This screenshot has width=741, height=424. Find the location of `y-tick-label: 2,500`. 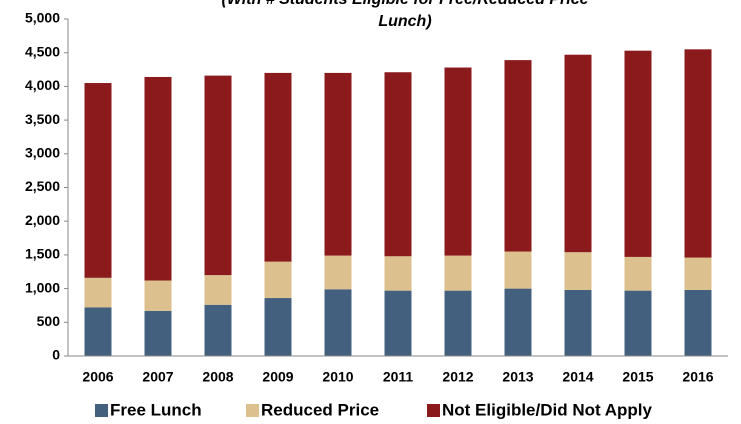

y-tick-label: 2,500 is located at coordinates (42, 186).